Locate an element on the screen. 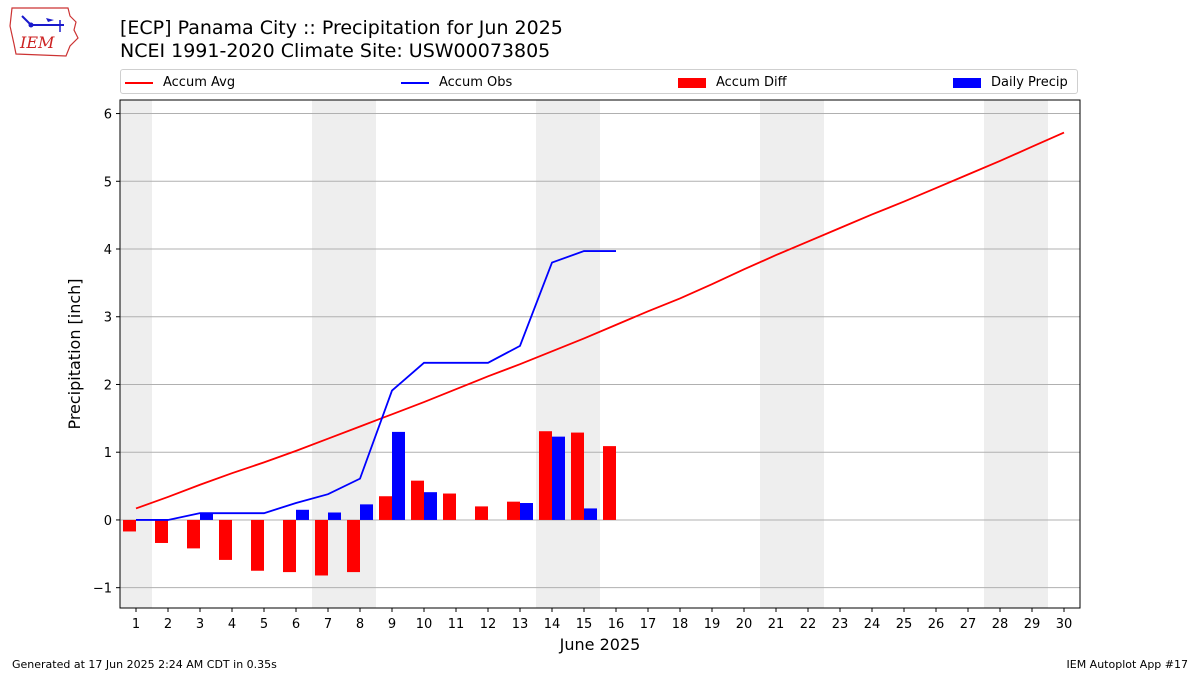 The width and height of the screenshot is (1200, 675). x-tick-label: 20 is located at coordinates (744, 624).